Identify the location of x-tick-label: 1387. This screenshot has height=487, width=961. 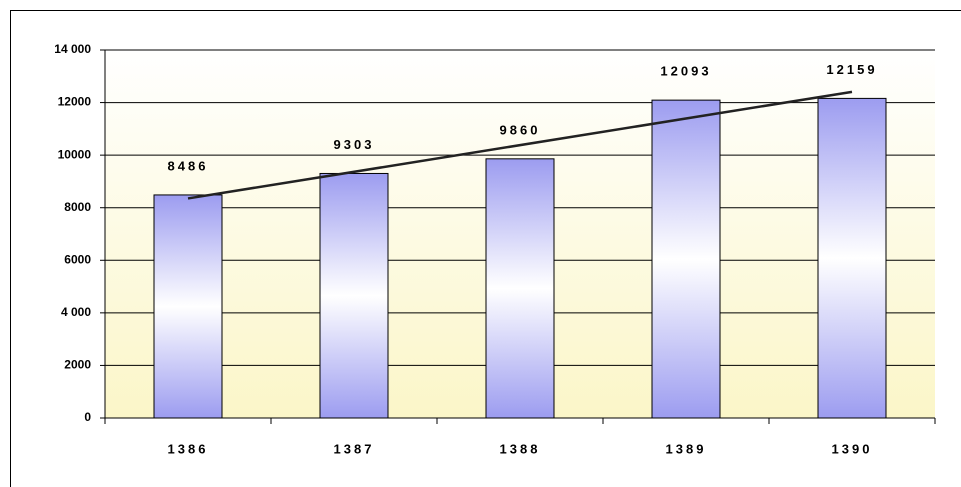
(354, 448).